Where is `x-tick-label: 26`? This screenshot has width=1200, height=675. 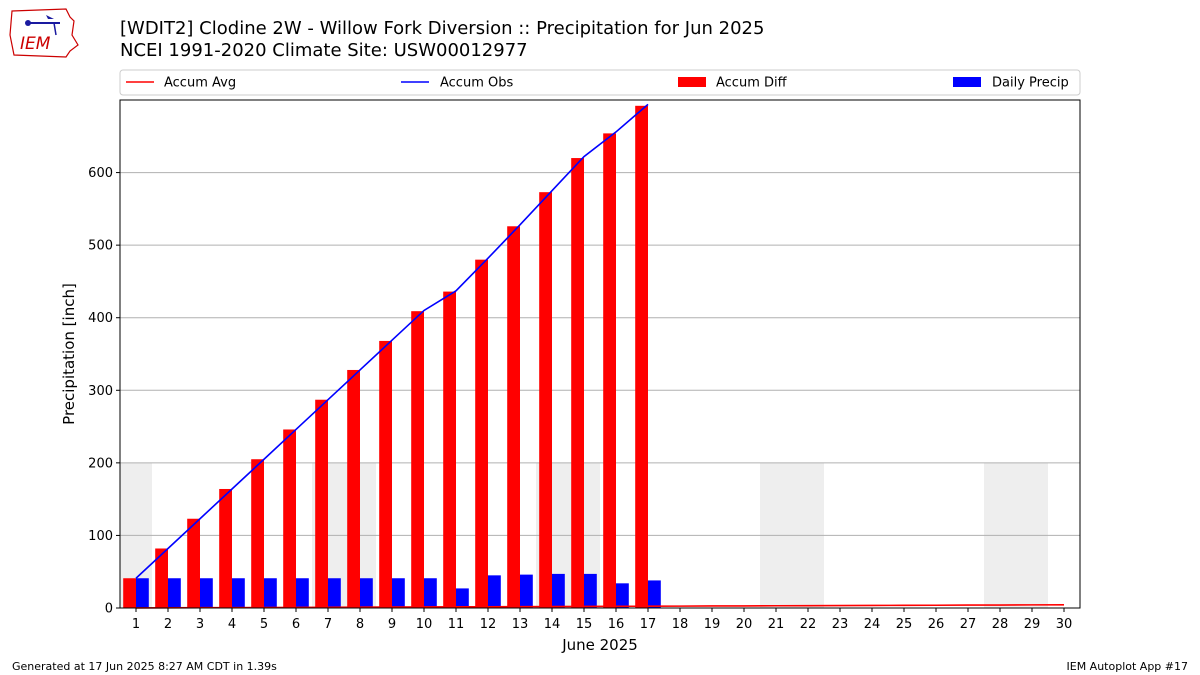 x-tick-label: 26 is located at coordinates (936, 624).